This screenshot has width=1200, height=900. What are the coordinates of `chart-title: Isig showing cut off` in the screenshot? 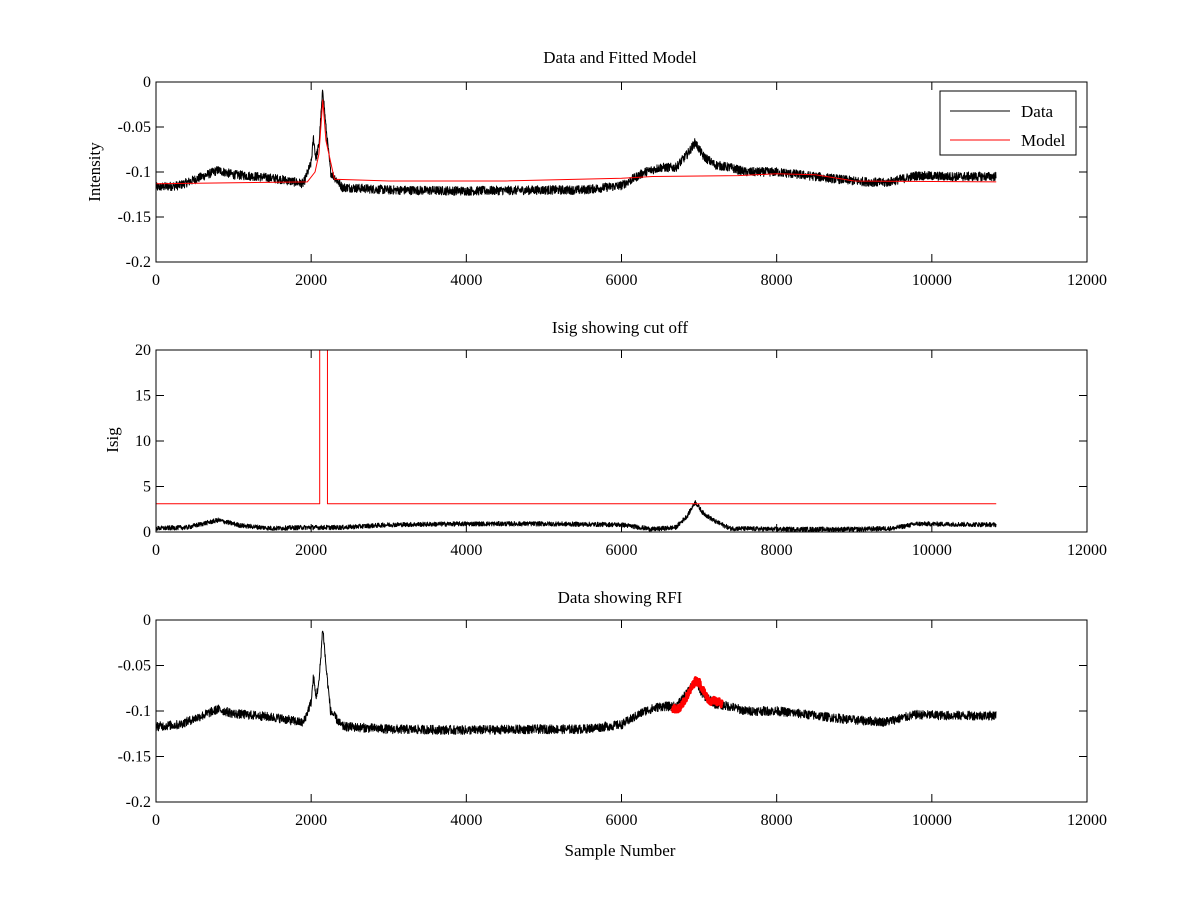 It's located at (620, 327).